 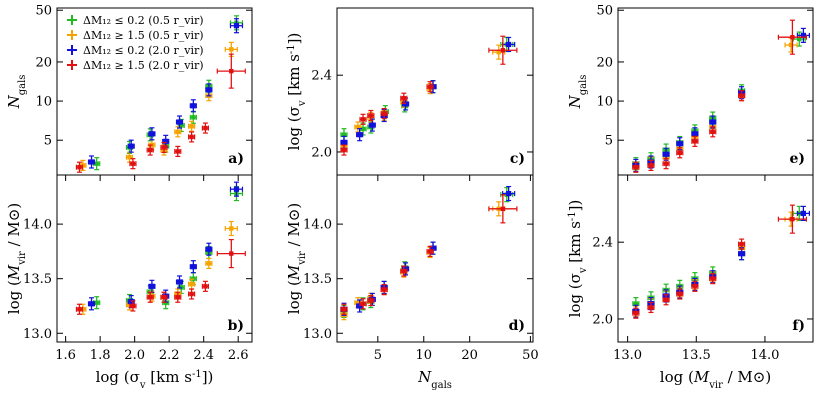 What do you see at coordinates (530, 355) in the screenshot?
I see `x-tick-label: 50` at bounding box center [530, 355].